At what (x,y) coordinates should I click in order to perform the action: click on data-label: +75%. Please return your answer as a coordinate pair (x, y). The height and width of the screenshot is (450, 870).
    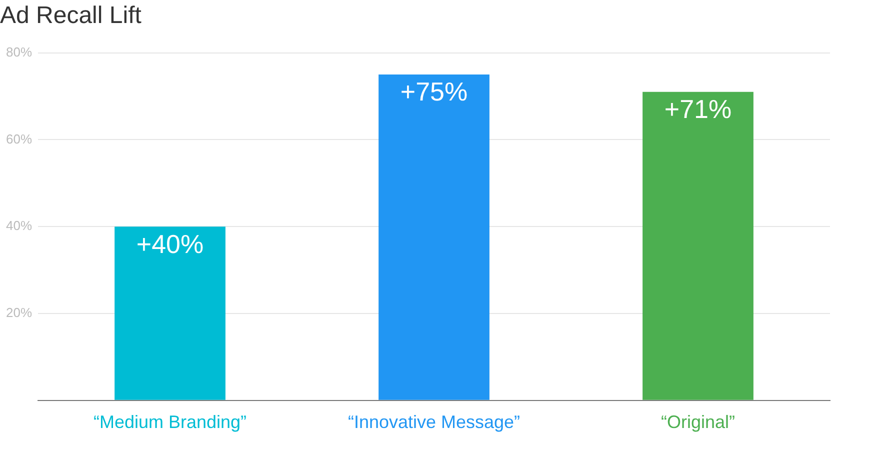
    Looking at the image, I should click on (434, 91).